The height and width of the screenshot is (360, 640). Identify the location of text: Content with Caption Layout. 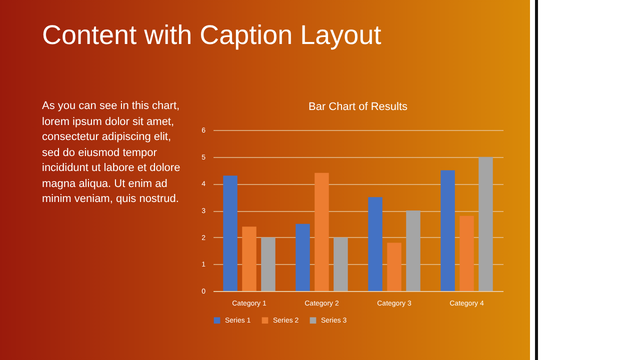
(212, 35).